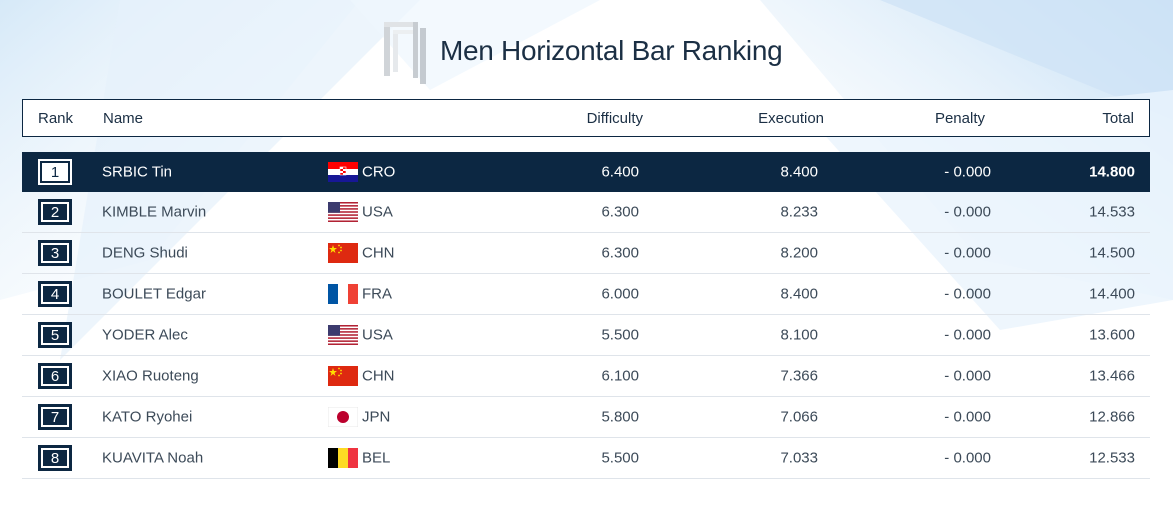 This screenshot has width=1173, height=505. Describe the element at coordinates (55, 335) in the screenshot. I see `rank-badge: 5` at that location.